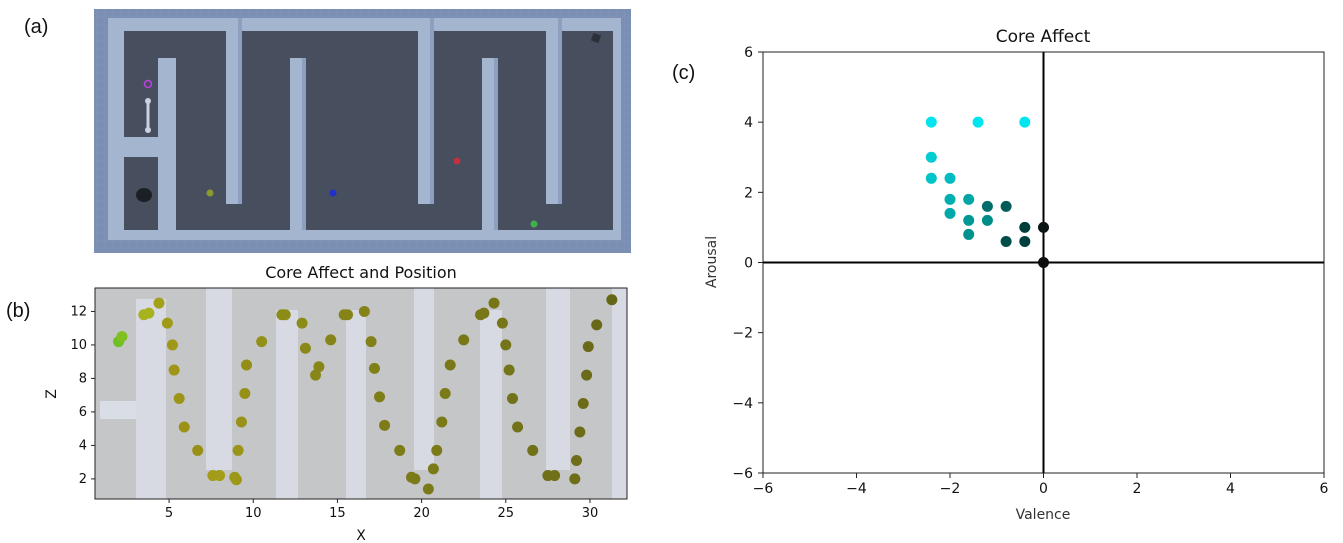 The image size is (1343, 543). What do you see at coordinates (1043, 515) in the screenshot?
I see `chart-c-xlabel: Valence` at bounding box center [1043, 515].